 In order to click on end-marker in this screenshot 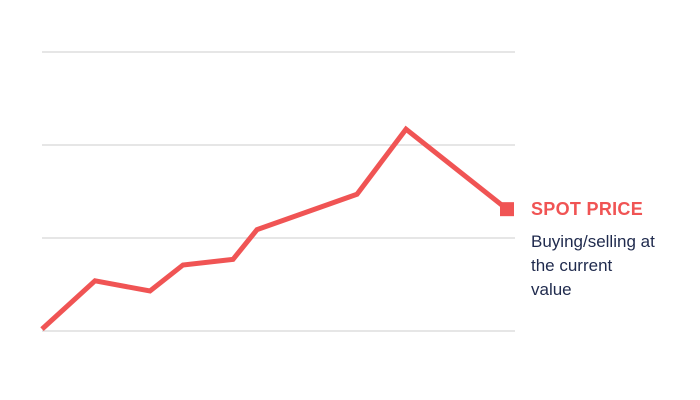, I will do `click(507, 209)`.